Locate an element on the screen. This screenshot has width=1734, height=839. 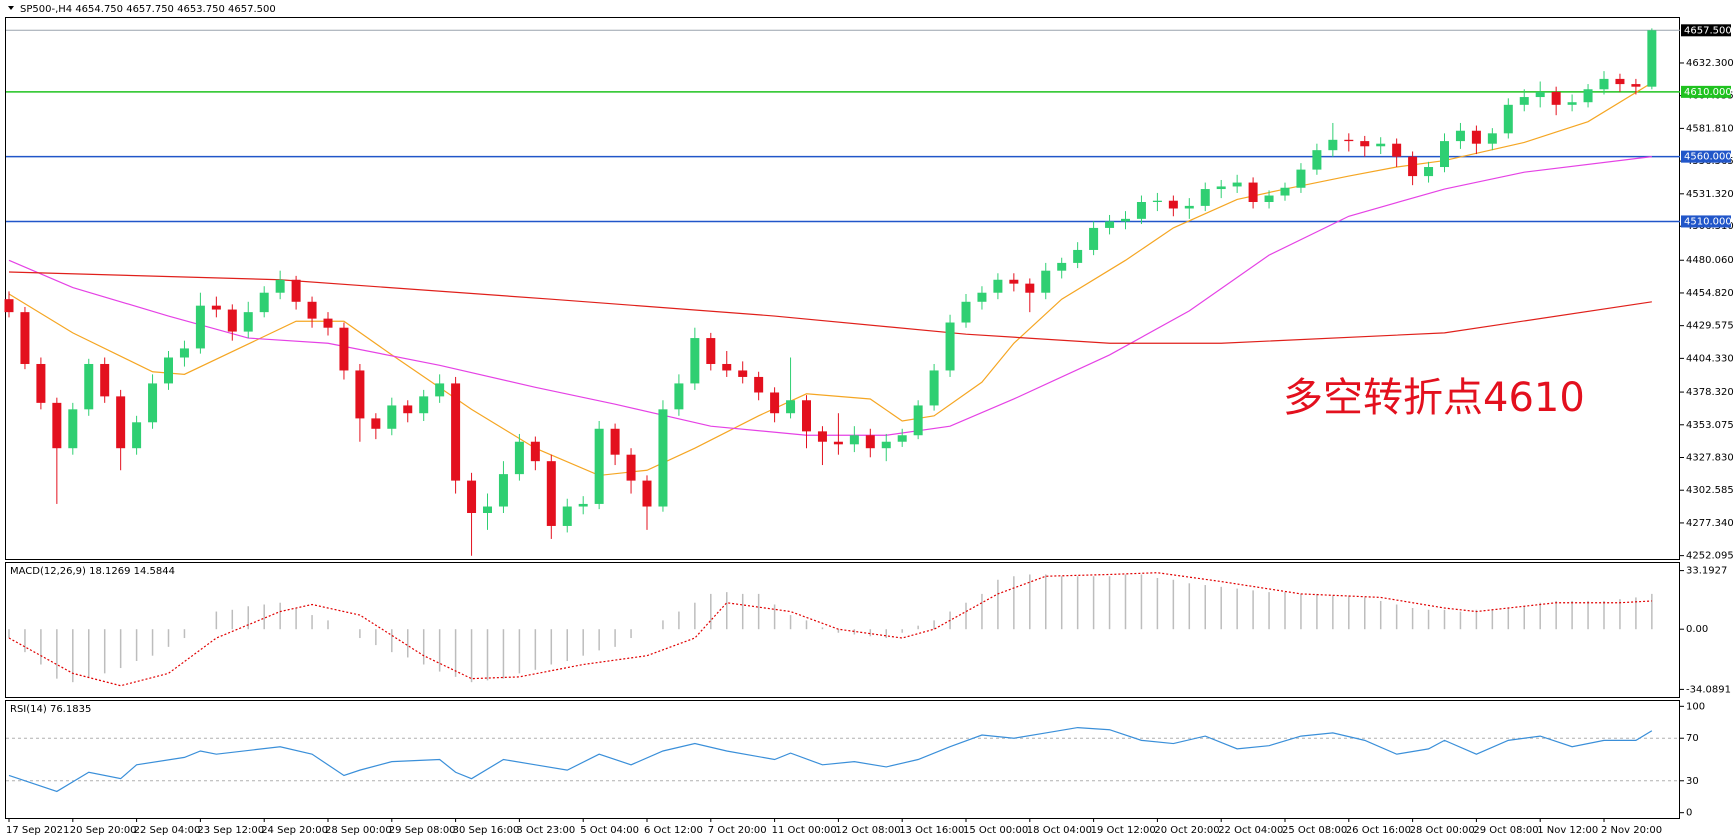
x-tick-label: 22 Oct 04:00 is located at coordinates (1250, 830).